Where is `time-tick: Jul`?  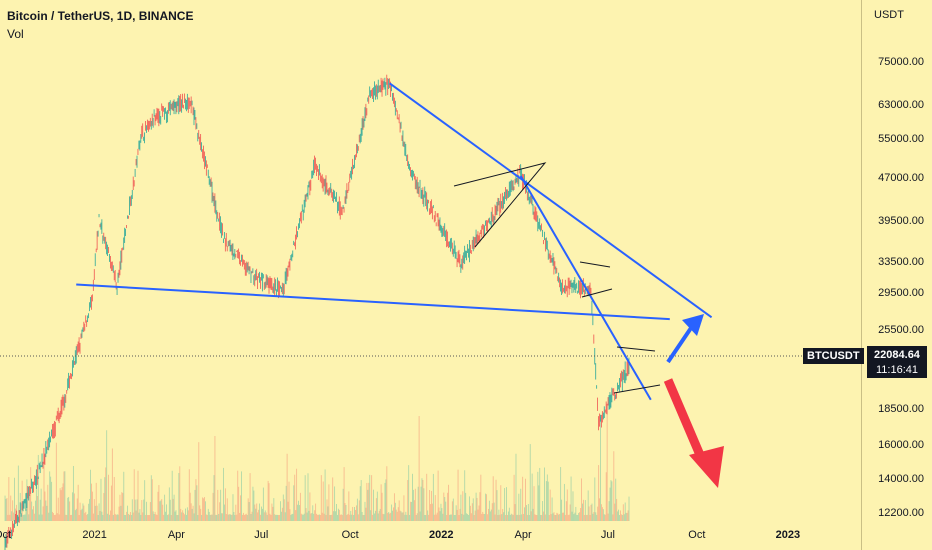
time-tick: Jul is located at coordinates (261, 535).